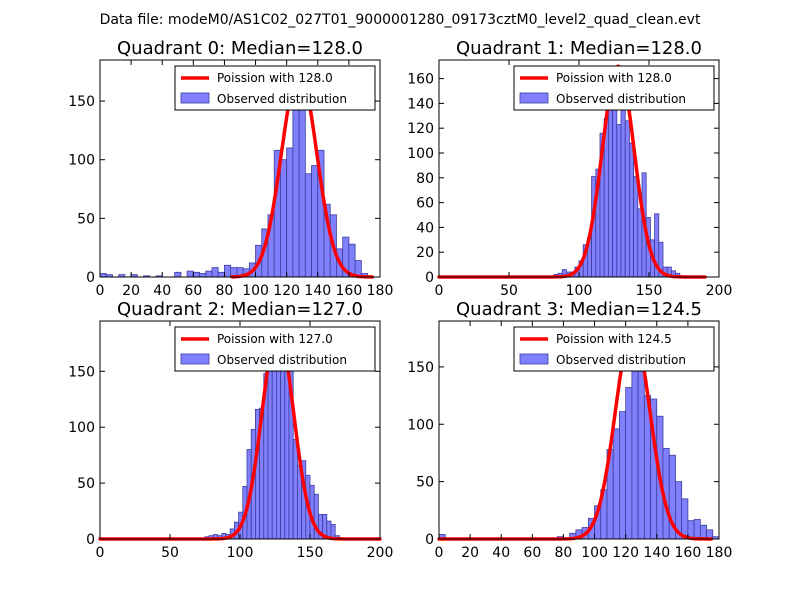 This screenshot has height=600, width=800. What do you see at coordinates (275, 88) in the screenshot?
I see `legend-box` at bounding box center [275, 88].